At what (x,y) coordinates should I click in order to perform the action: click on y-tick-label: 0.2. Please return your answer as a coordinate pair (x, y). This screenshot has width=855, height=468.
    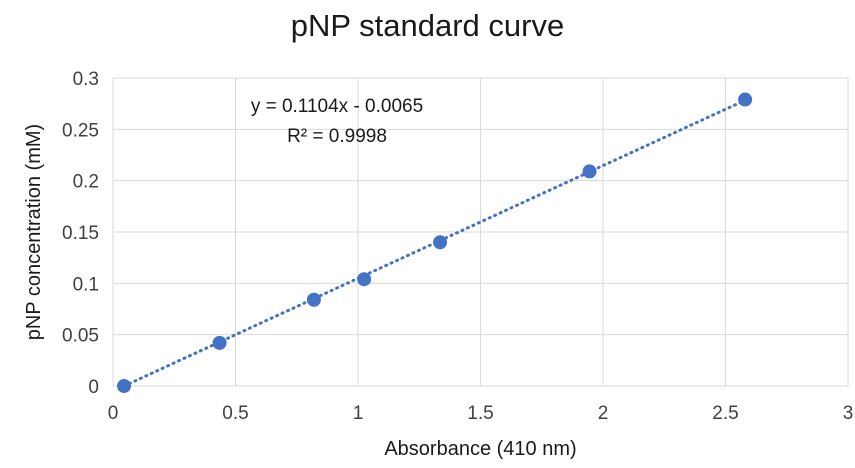
    Looking at the image, I should click on (86, 182).